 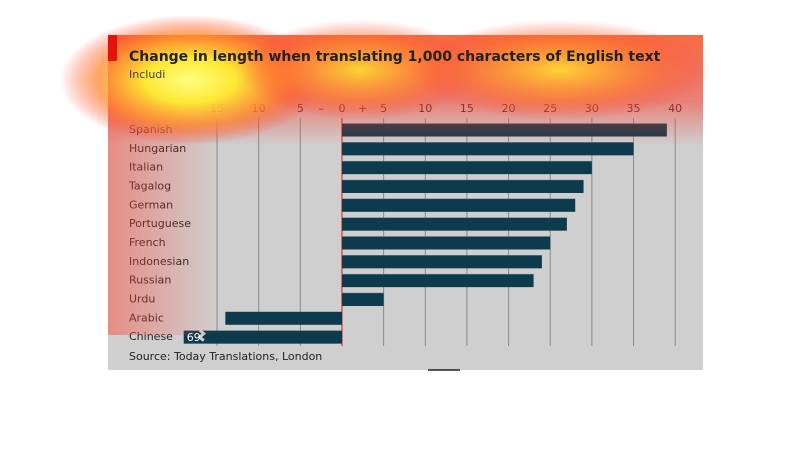 What do you see at coordinates (675, 108) in the screenshot?
I see `x-tick-label: 40` at bounding box center [675, 108].